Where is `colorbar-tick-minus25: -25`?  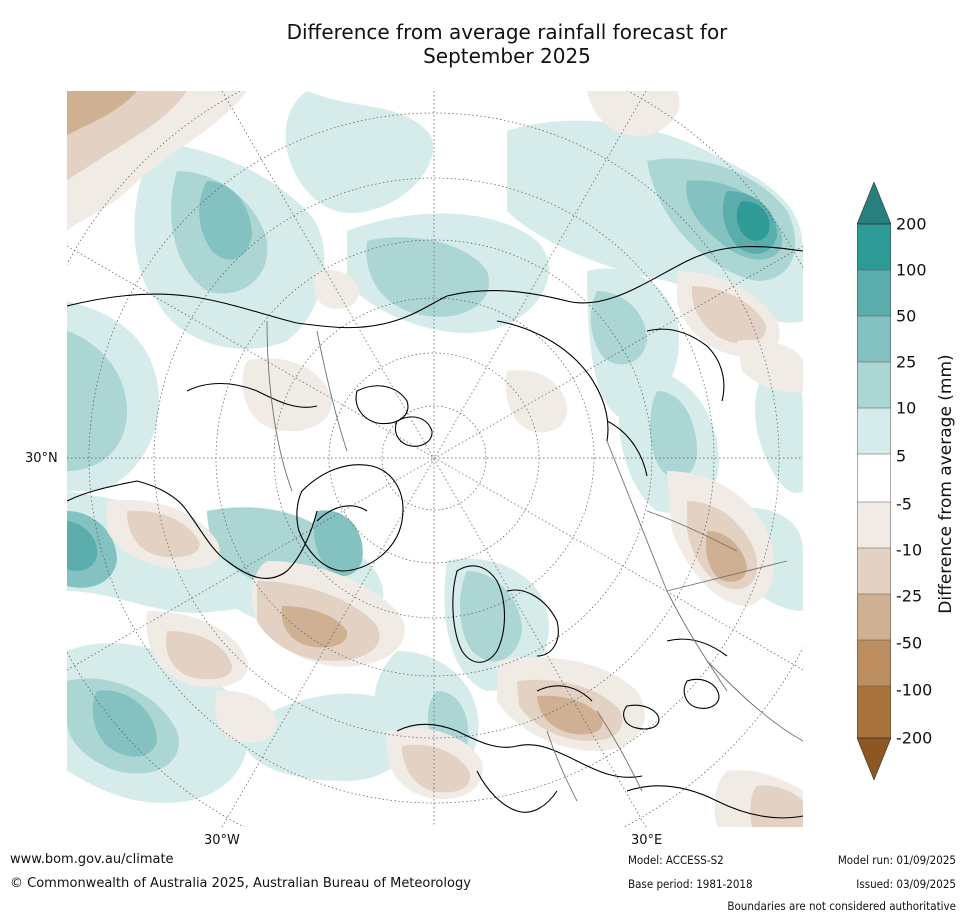
colorbar-tick-minus25: -25 is located at coordinates (909, 596).